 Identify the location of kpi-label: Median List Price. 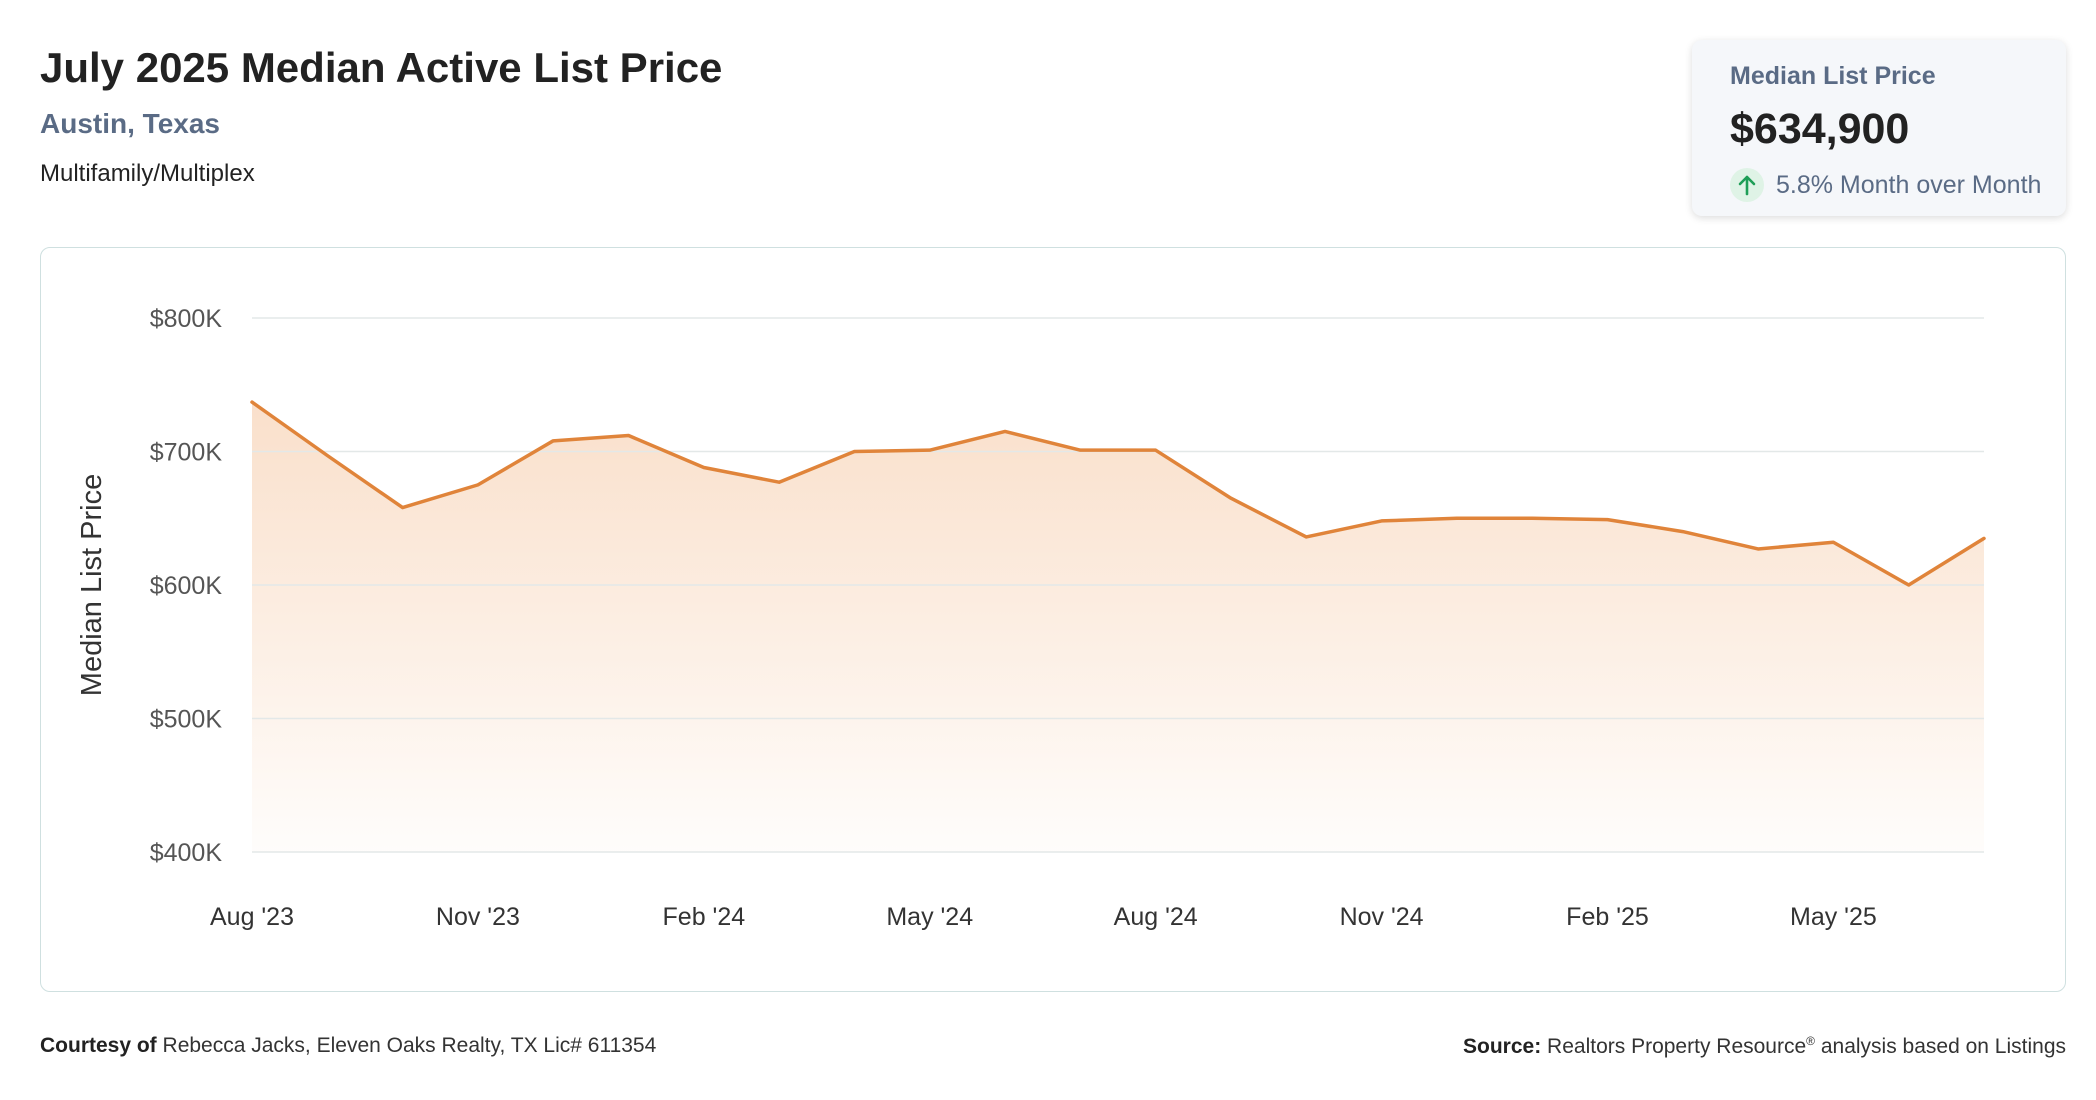
(1833, 76).